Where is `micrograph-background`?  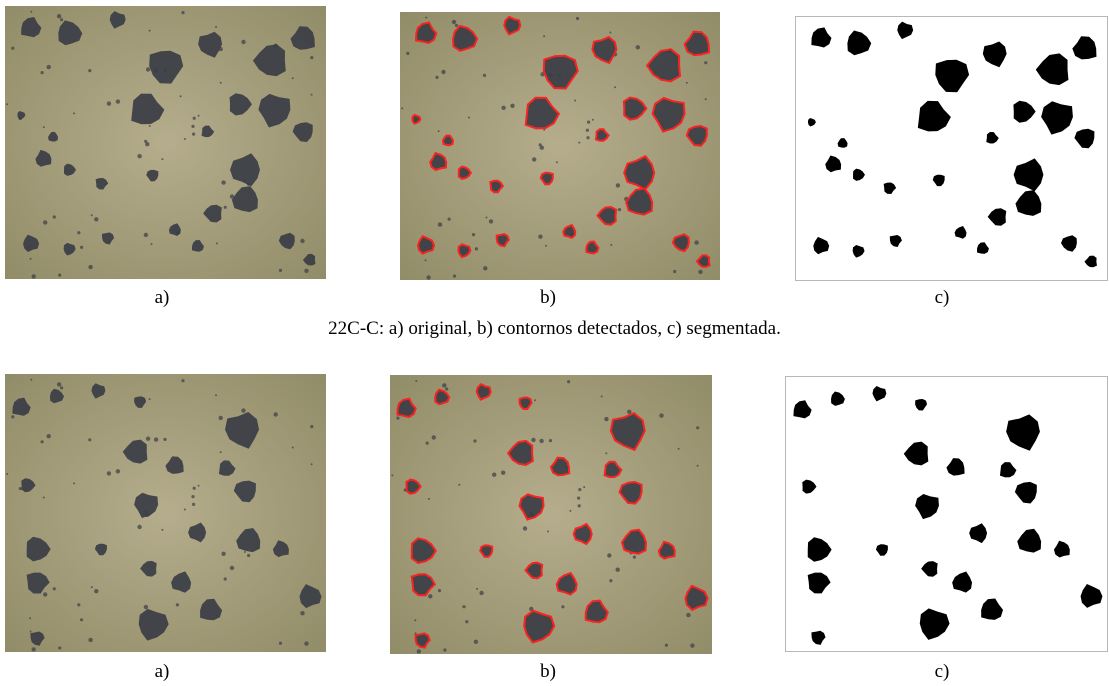
micrograph-background is located at coordinates (165, 513).